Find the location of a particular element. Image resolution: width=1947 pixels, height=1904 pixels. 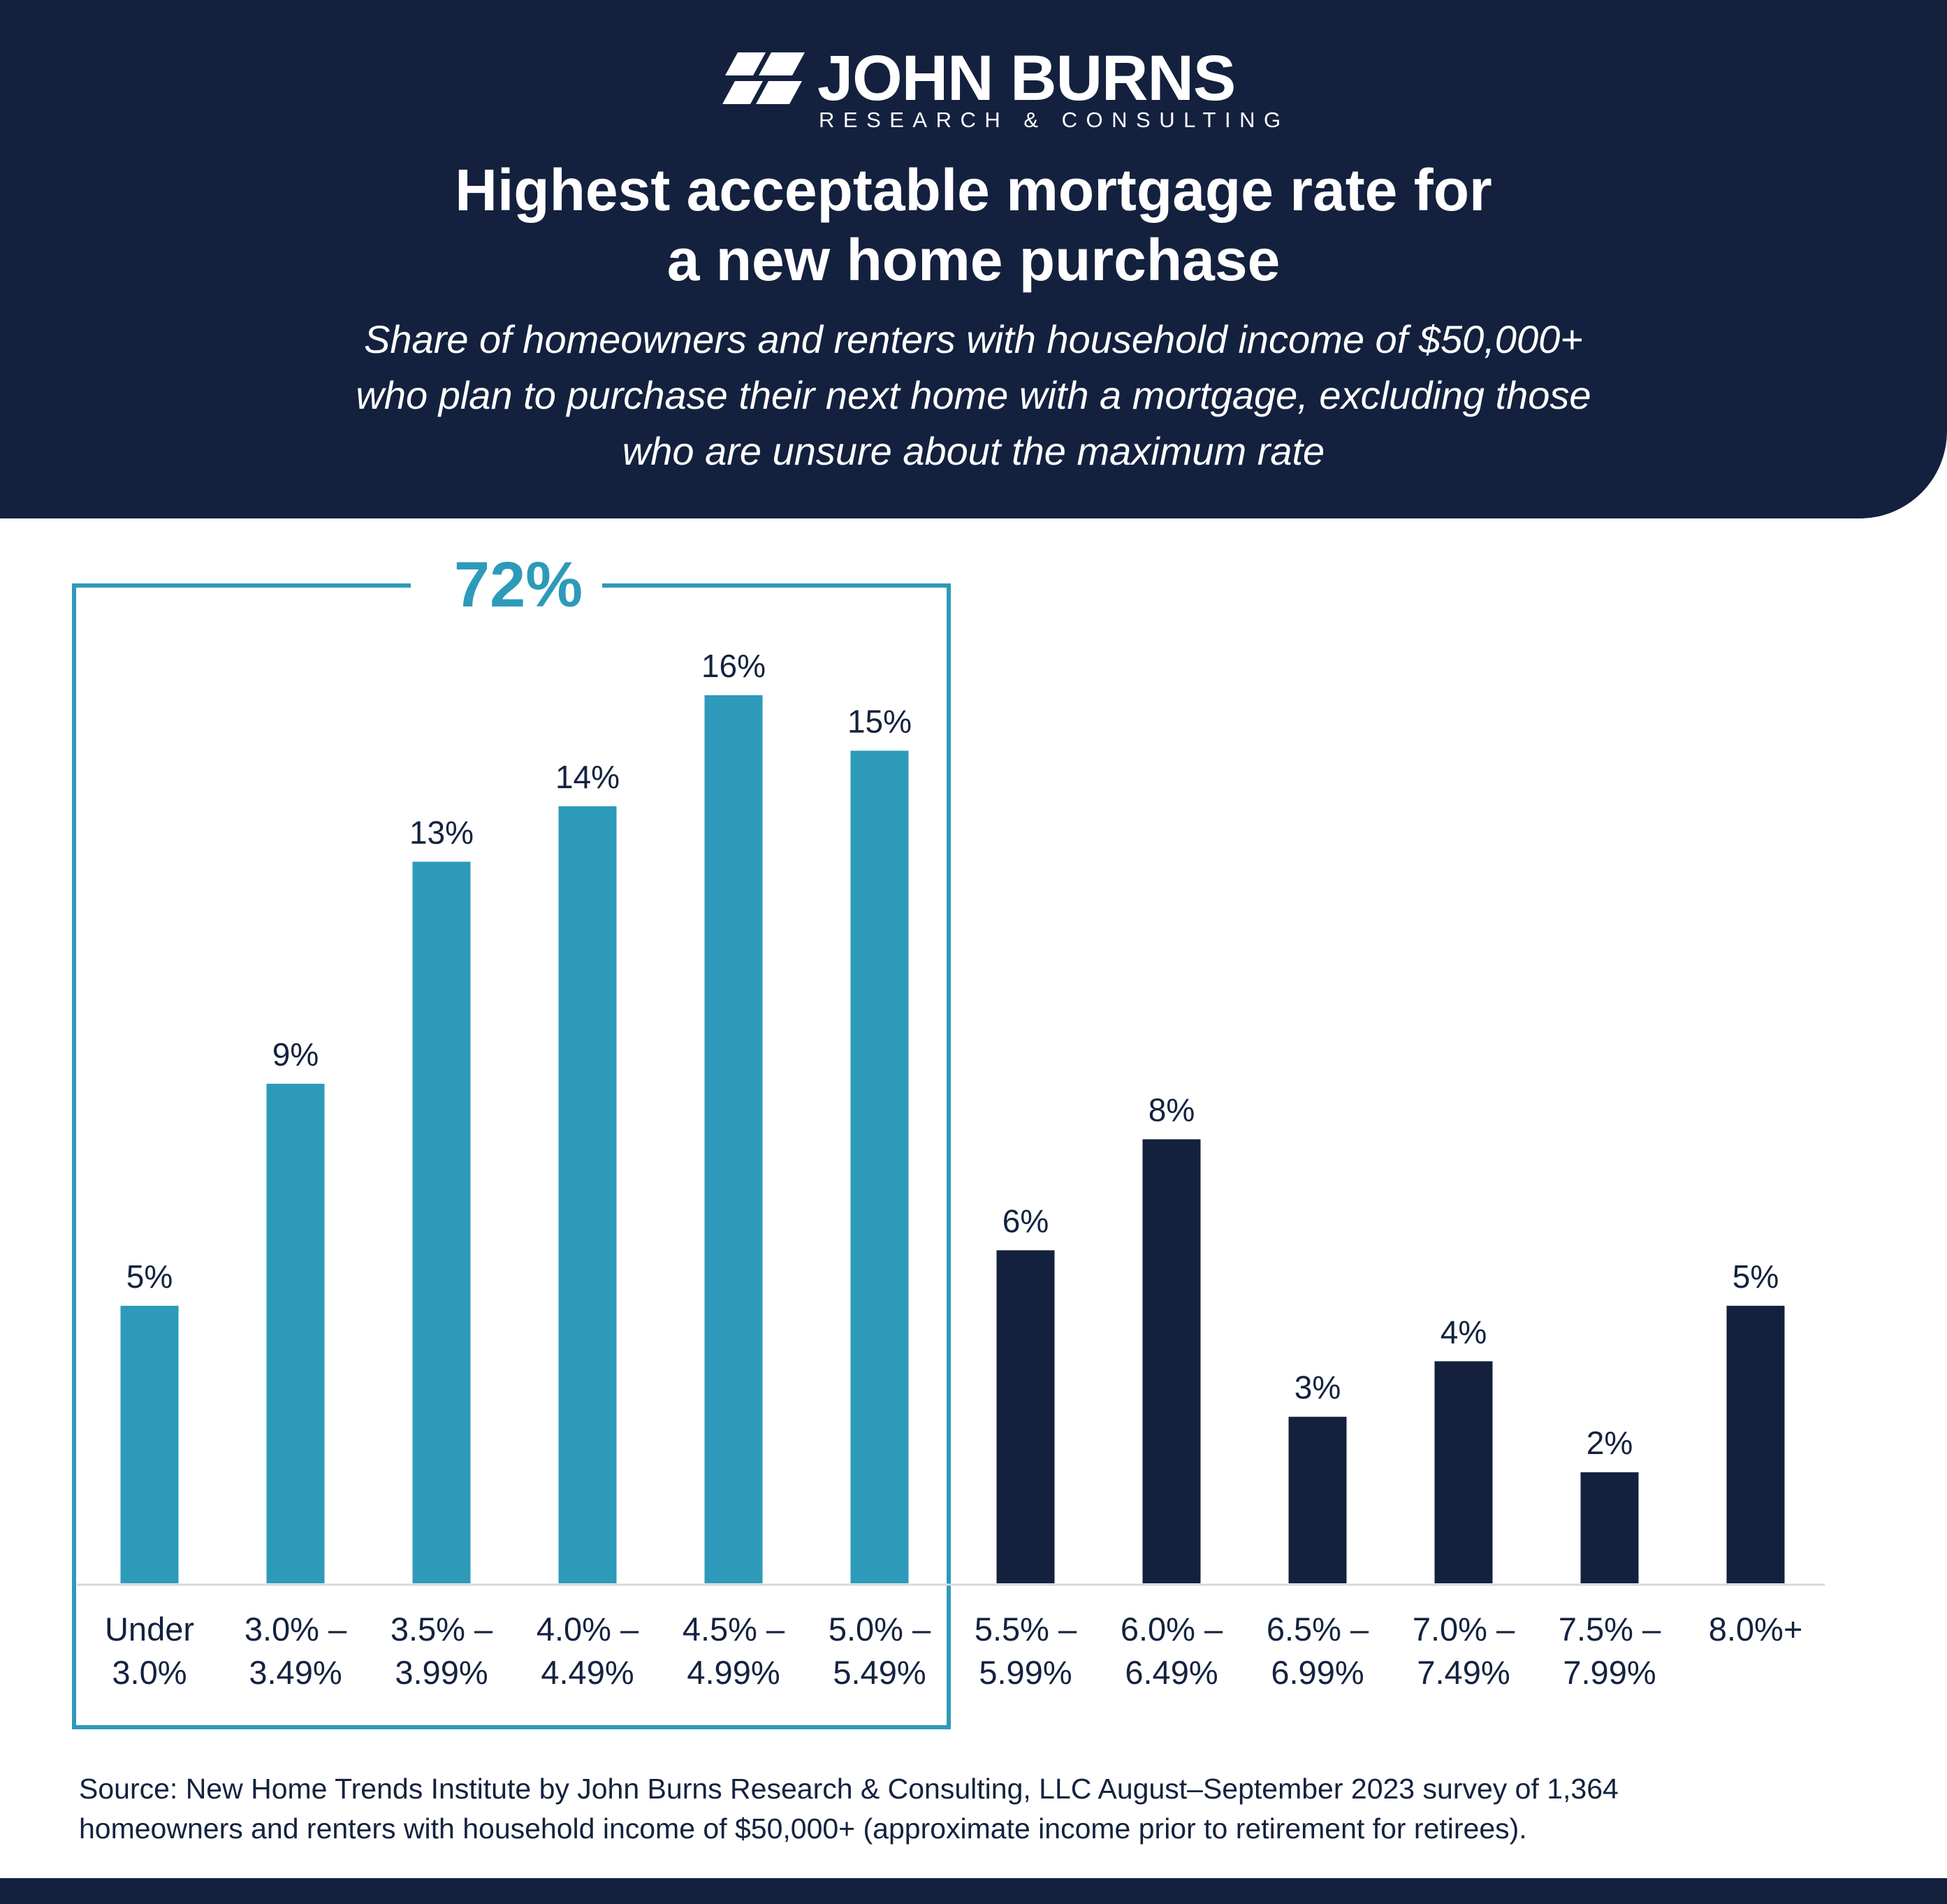

category-label-1-line-1: Under is located at coordinates (149, 1629).